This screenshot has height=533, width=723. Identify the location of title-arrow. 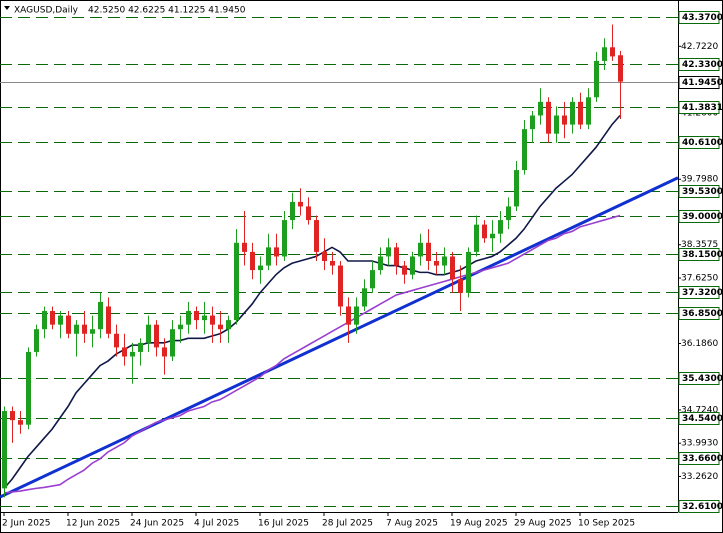
(7, 8).